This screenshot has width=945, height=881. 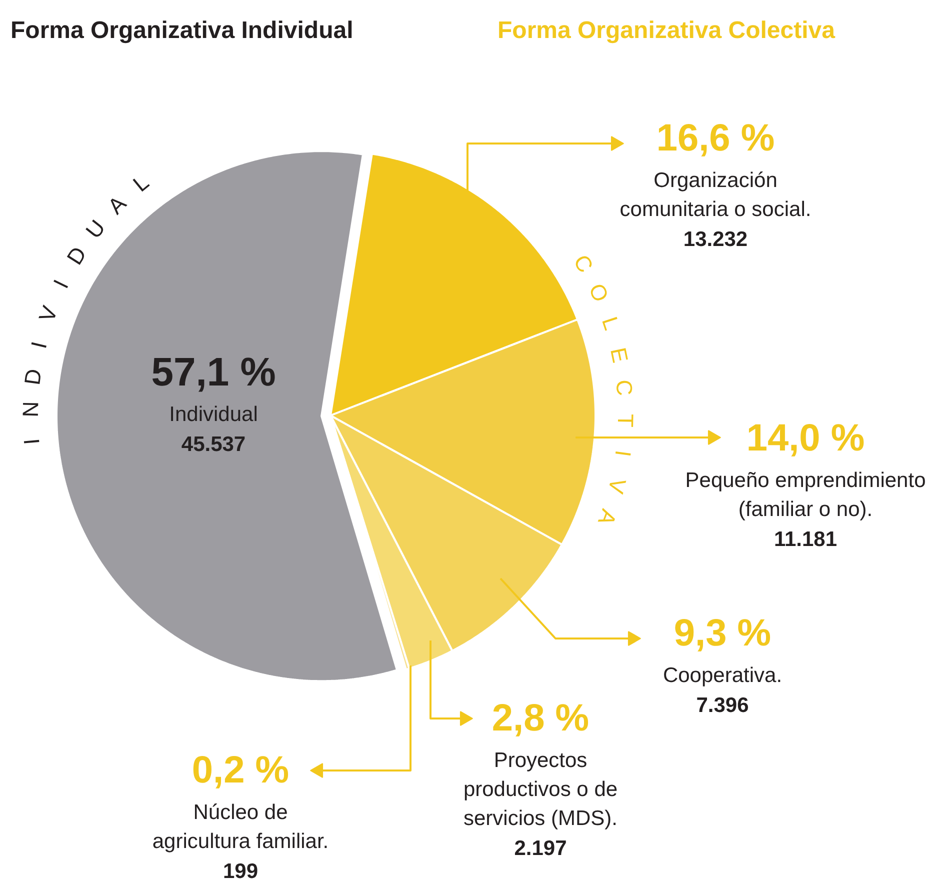 I want to click on data-label: 9,3 %, so click(x=723, y=633).